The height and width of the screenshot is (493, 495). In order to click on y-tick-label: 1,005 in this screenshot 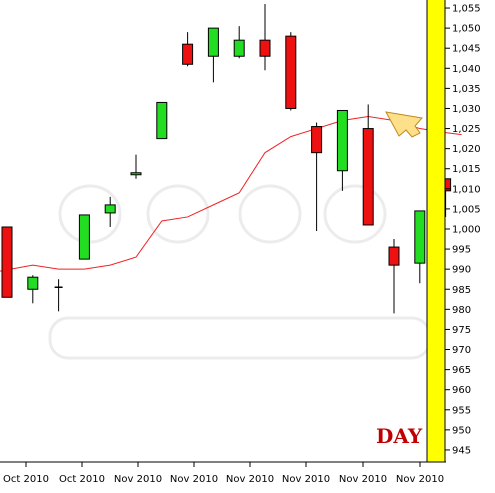, I will do `click(466, 209)`.